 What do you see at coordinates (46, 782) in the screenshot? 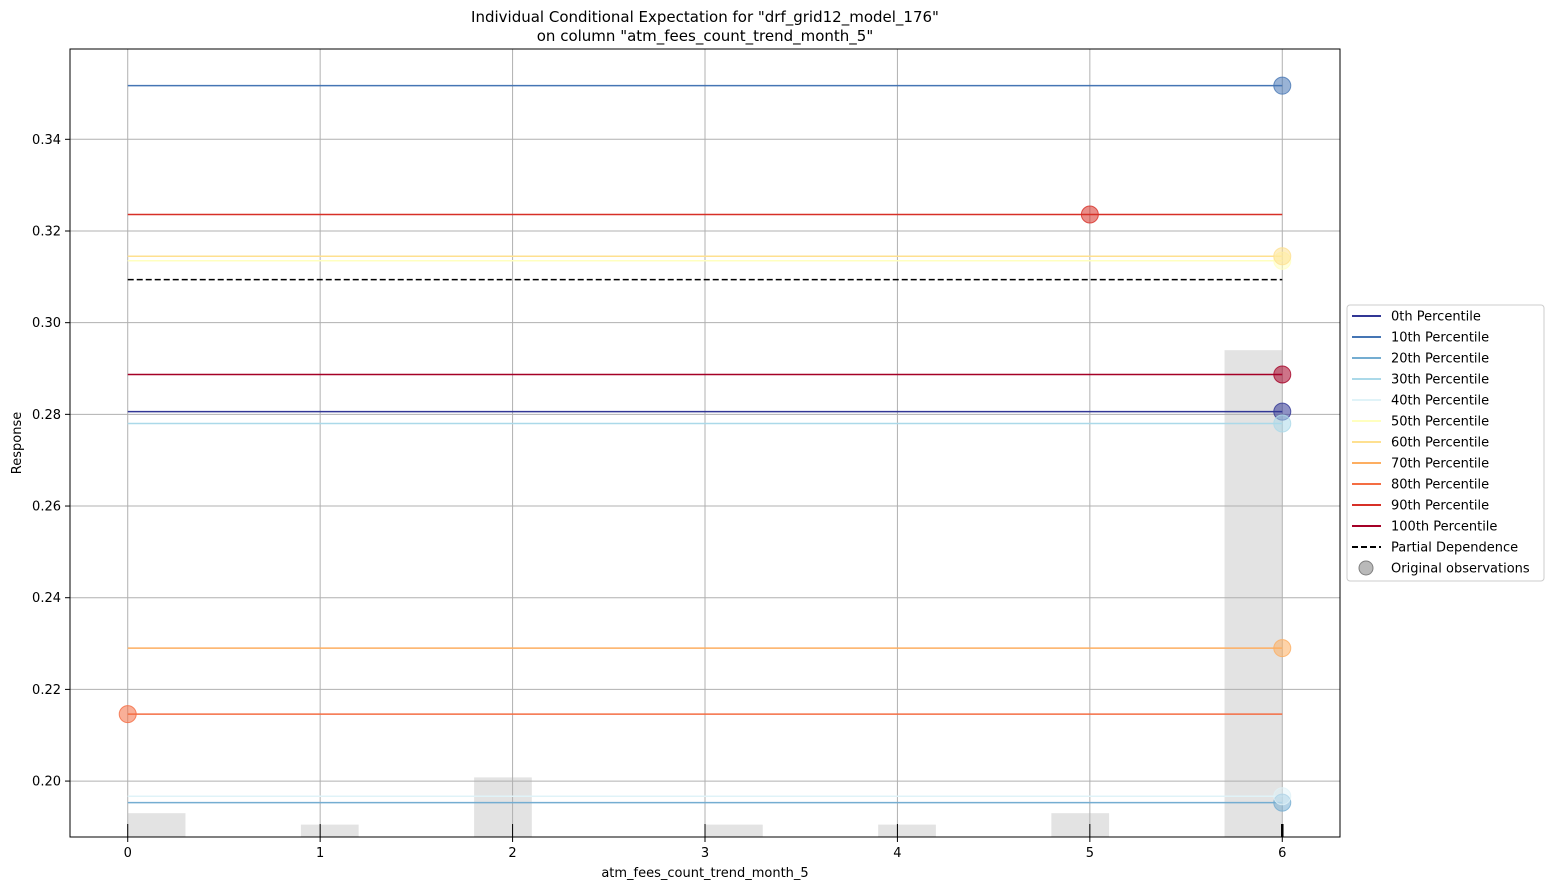
I see `y-tick-label: 0.20` at bounding box center [46, 782].